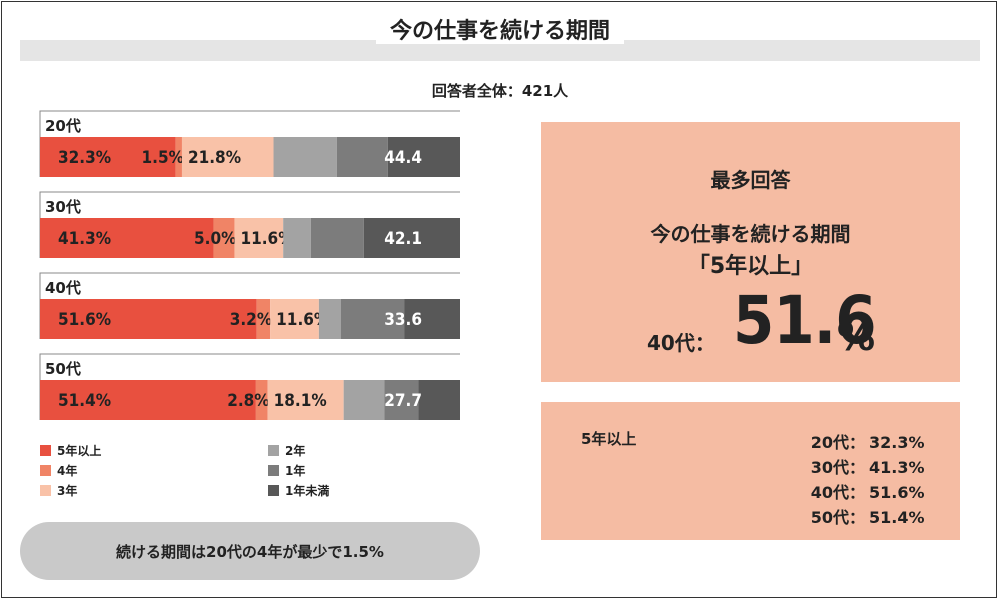 The width and height of the screenshot is (1000, 601). What do you see at coordinates (84, 401) in the screenshot?
I see `data-label: 51.4%` at bounding box center [84, 401].